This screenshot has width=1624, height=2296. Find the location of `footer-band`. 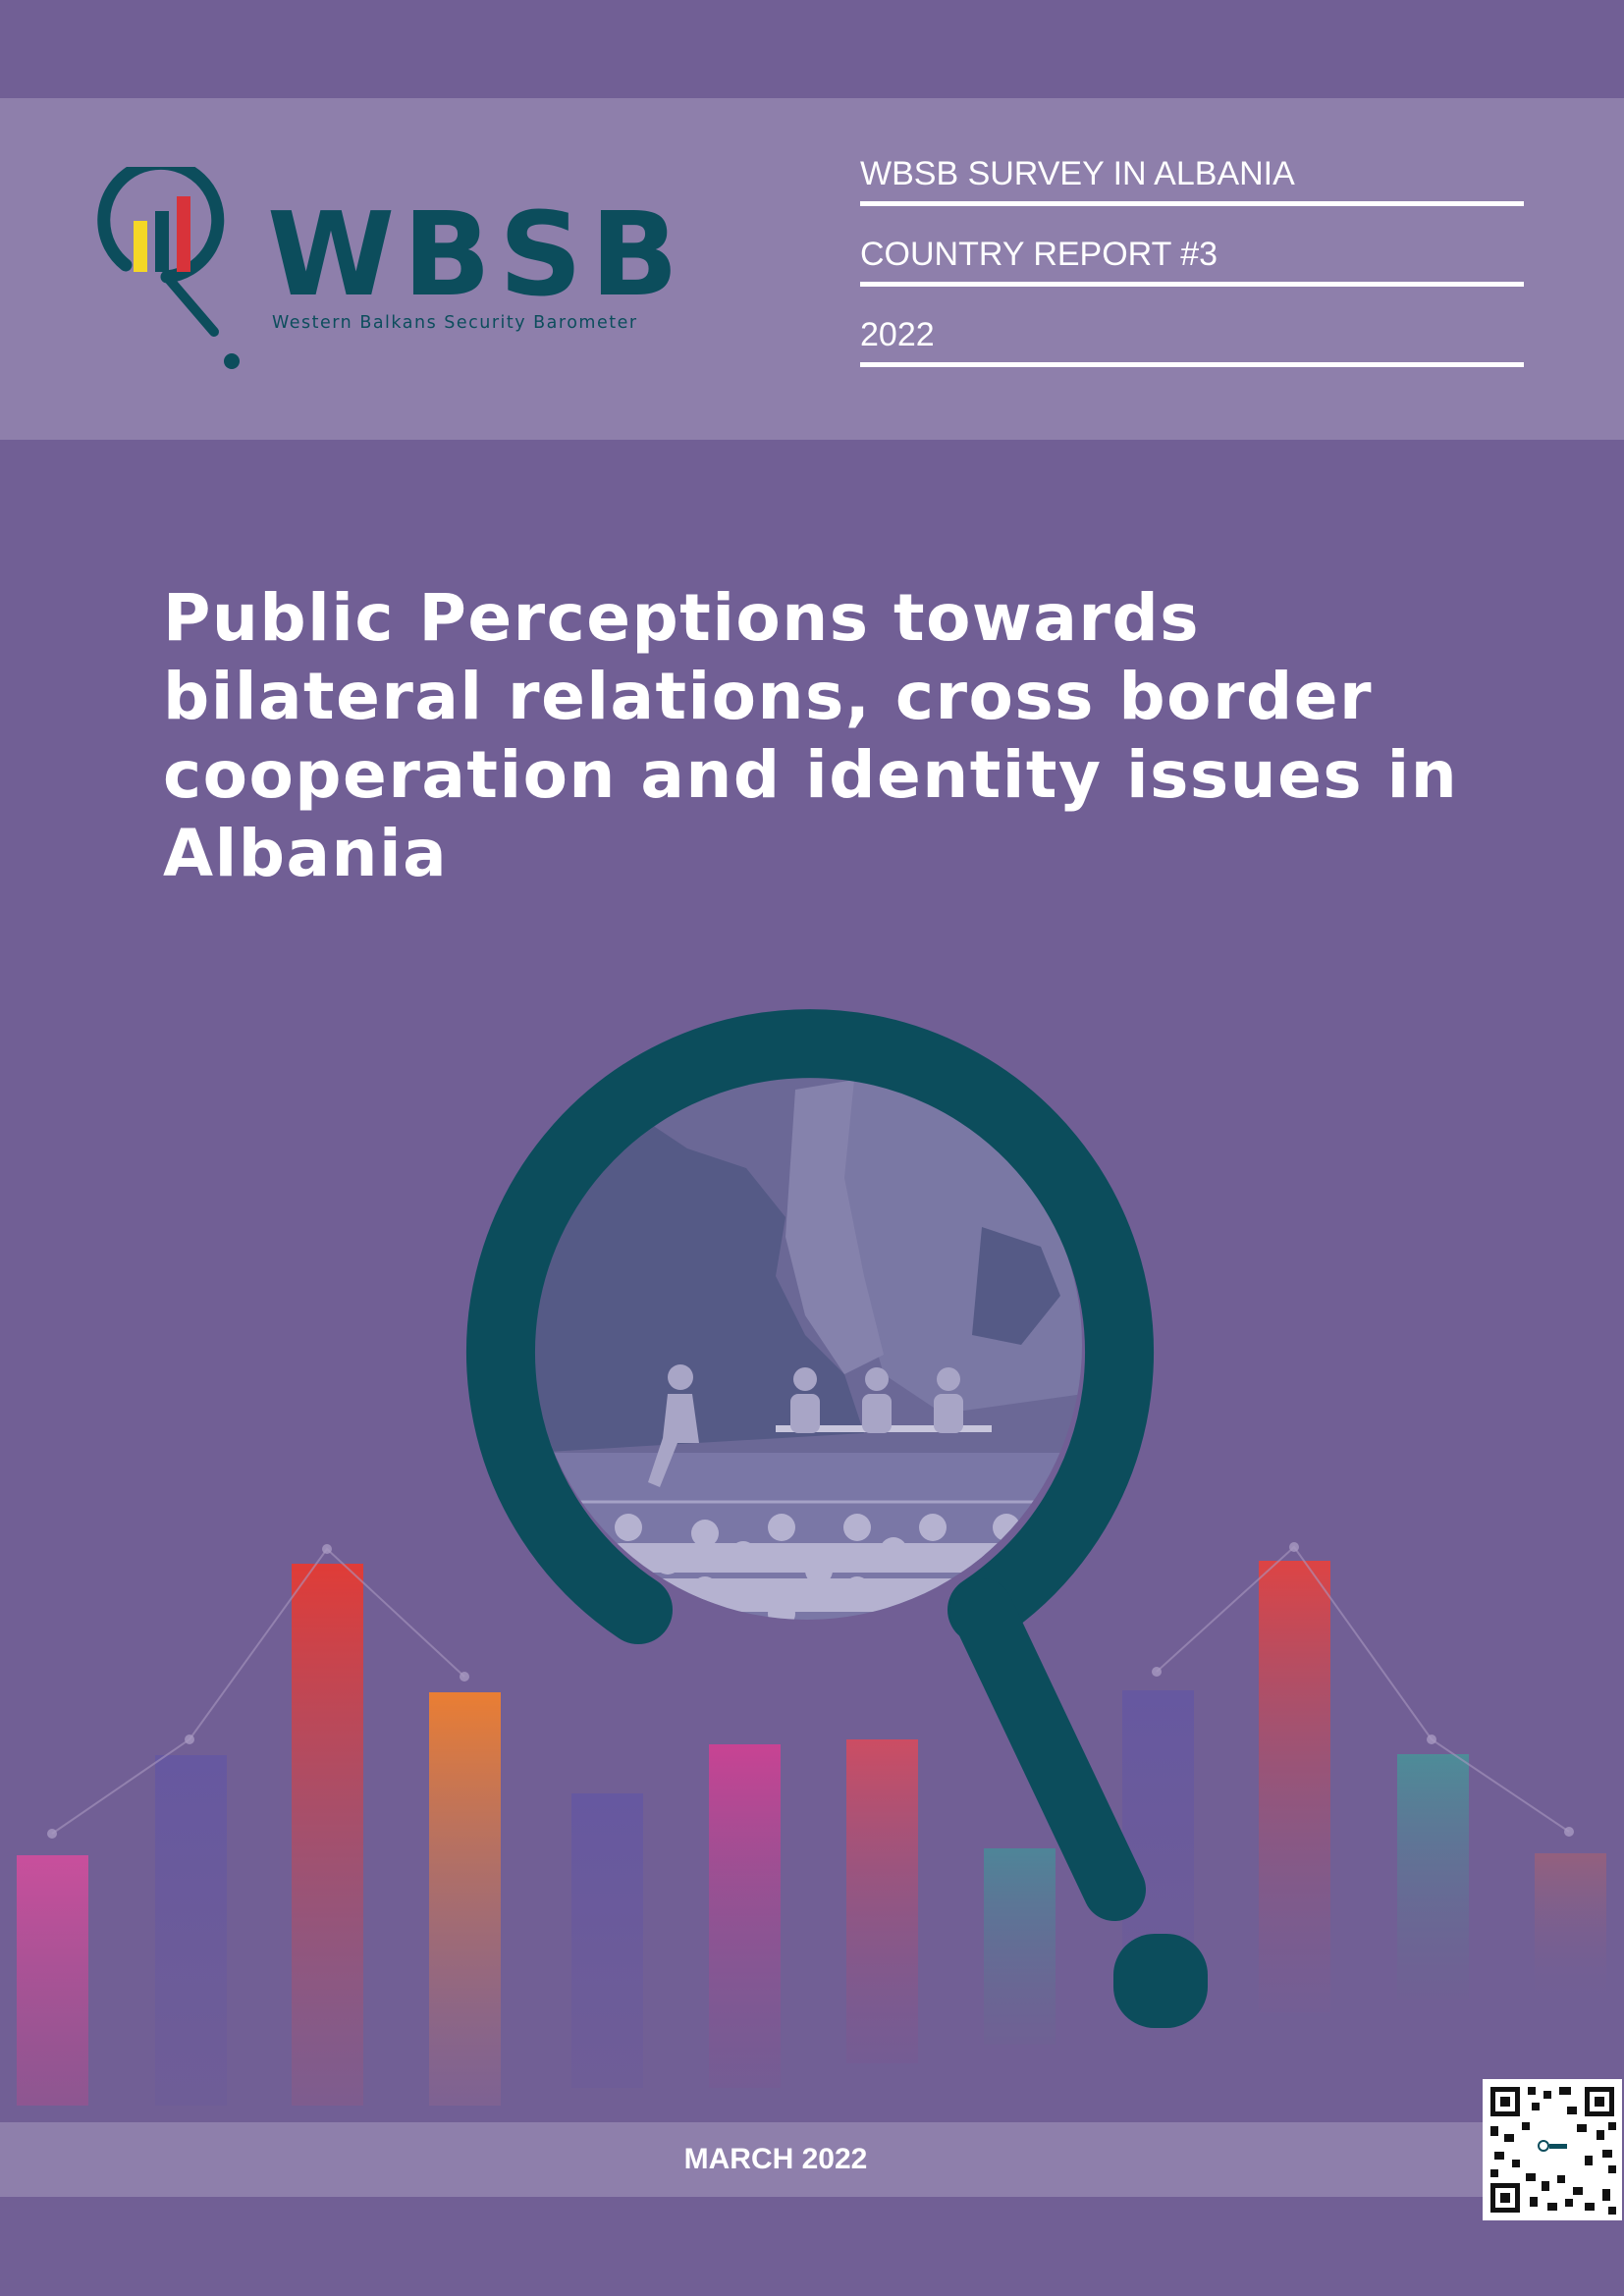

footer-band is located at coordinates (741, 2159).